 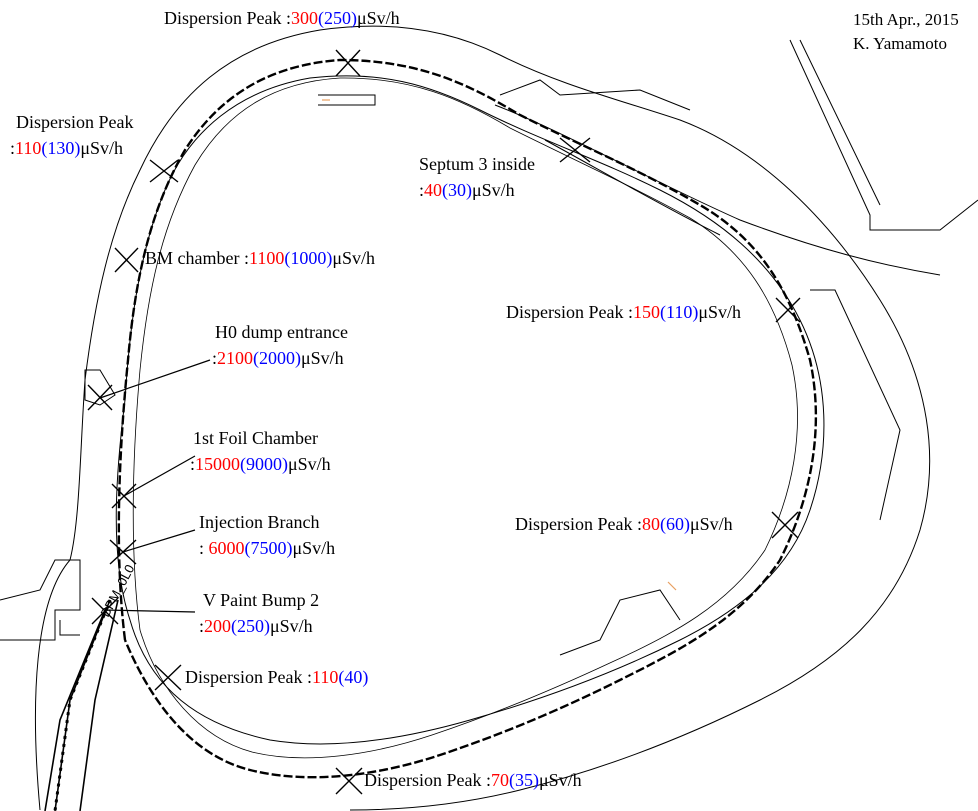 What do you see at coordinates (226, 548) in the screenshot?
I see `value-red: 6000` at bounding box center [226, 548].